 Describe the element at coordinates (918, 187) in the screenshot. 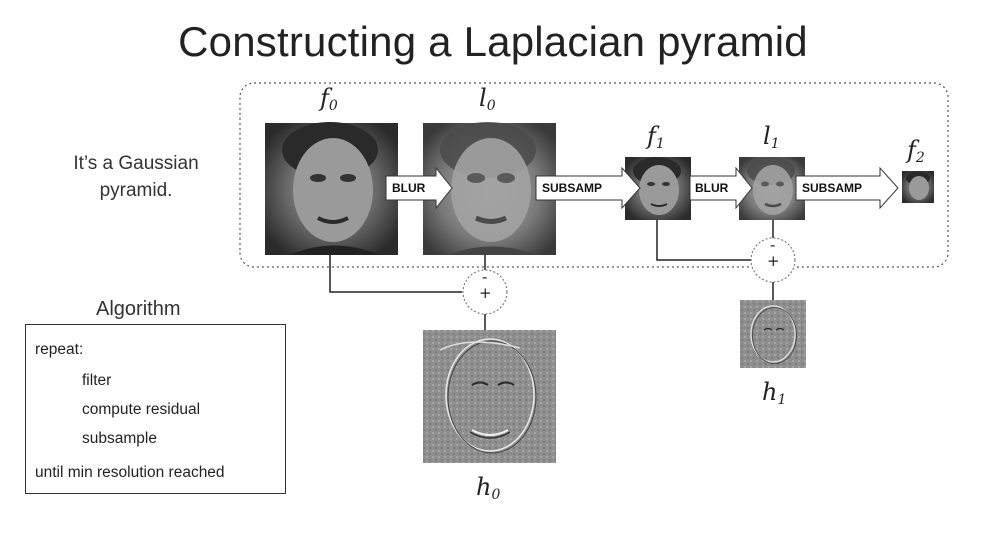

I see `image-f2` at that location.